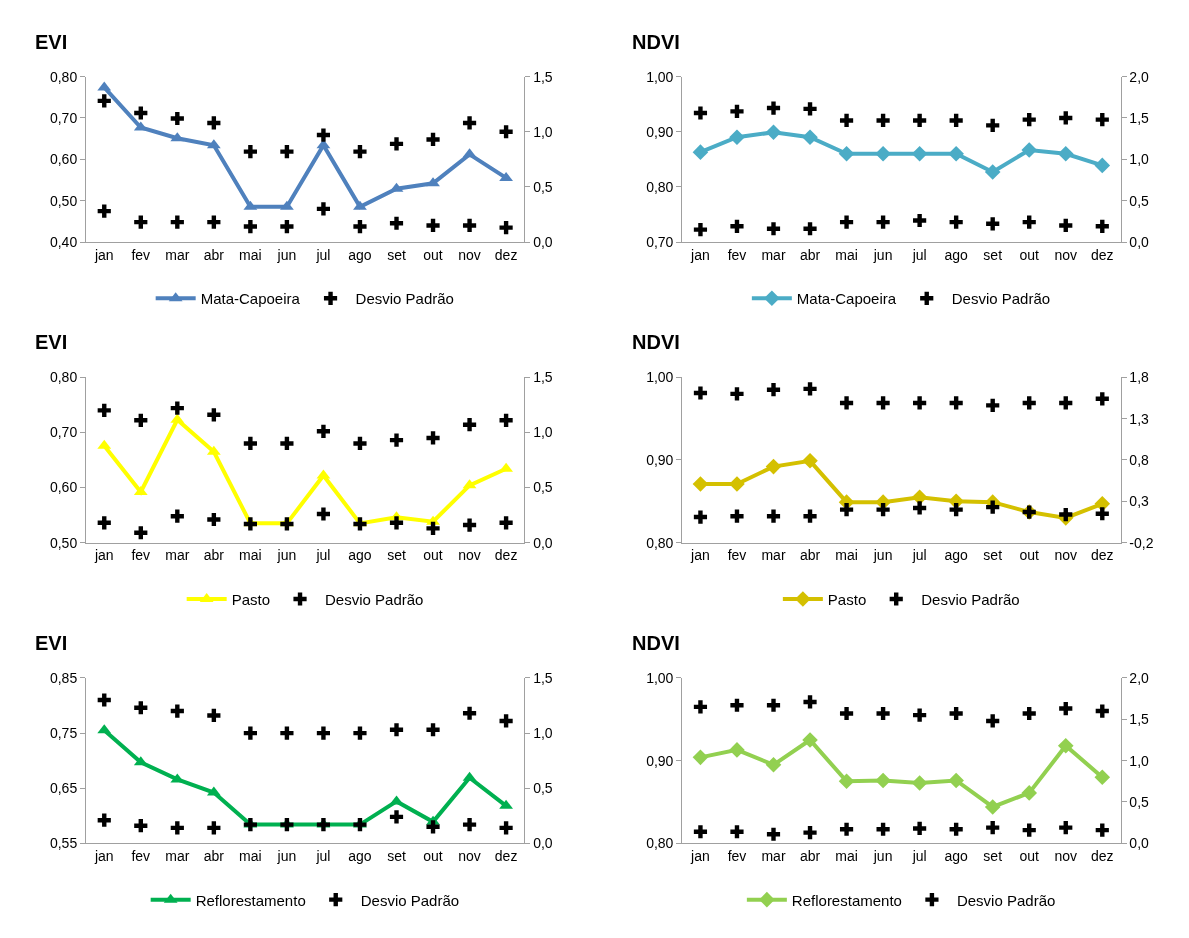  I want to click on y-tick-label: 0,55, so click(63, 843).